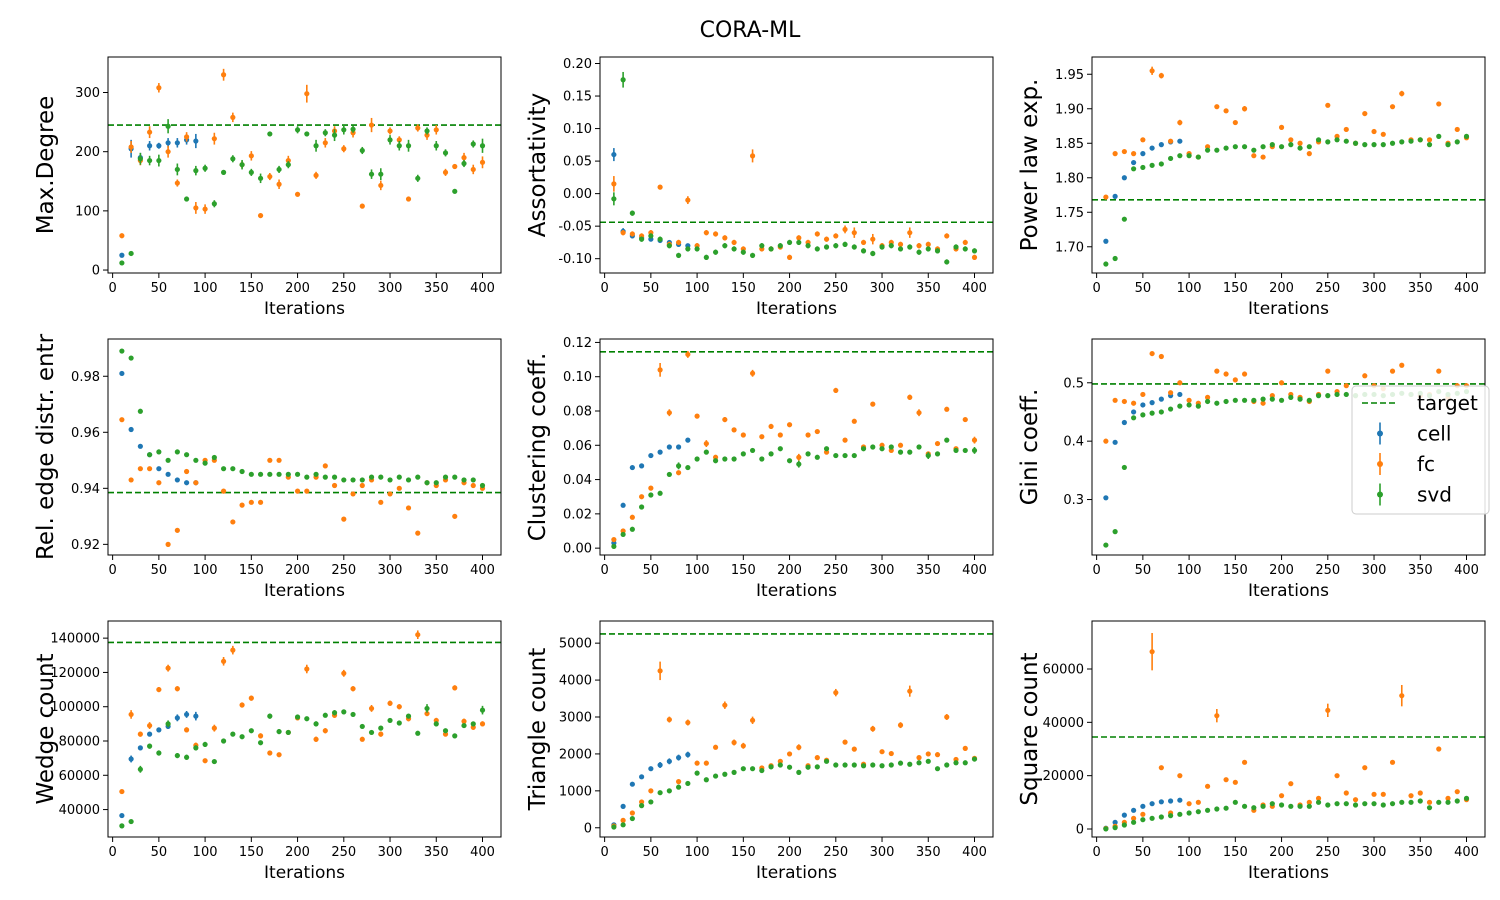  I want to click on y-tick-label: 1.75, so click(1069, 213).